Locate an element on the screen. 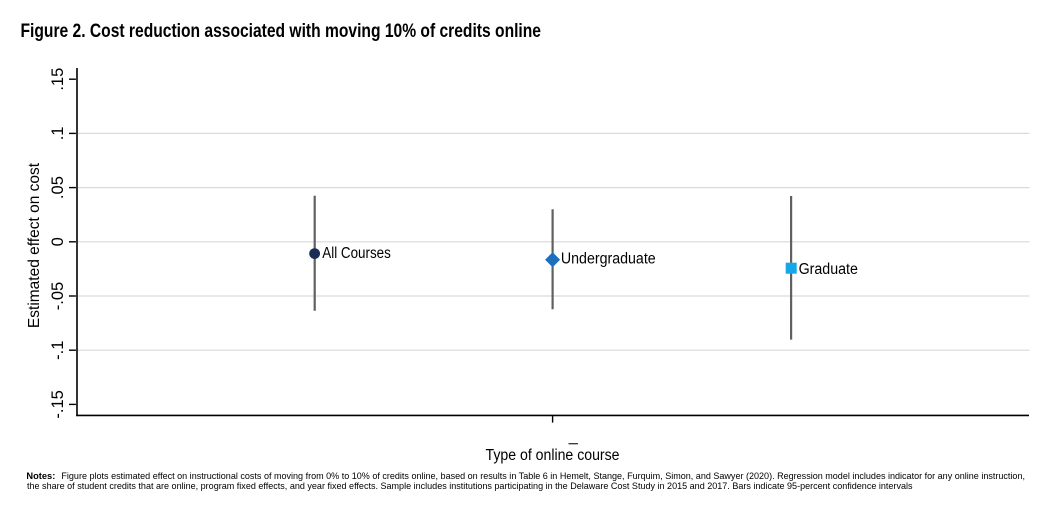 The image size is (1048, 524). svg-text: Graduate is located at coordinates (828, 269).